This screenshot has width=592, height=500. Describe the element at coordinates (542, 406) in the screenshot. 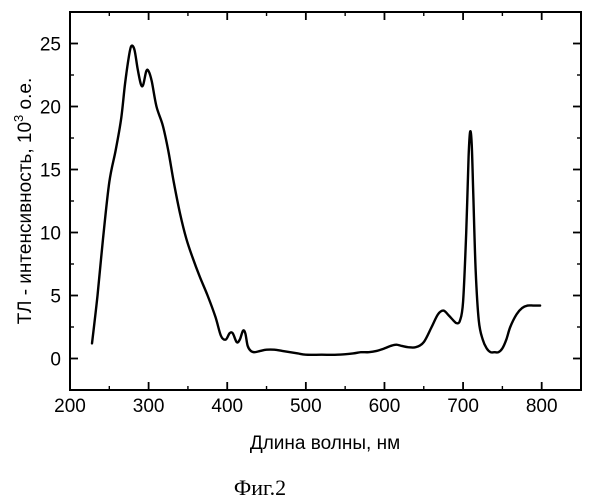

I see `x-tick-label: 800` at that location.